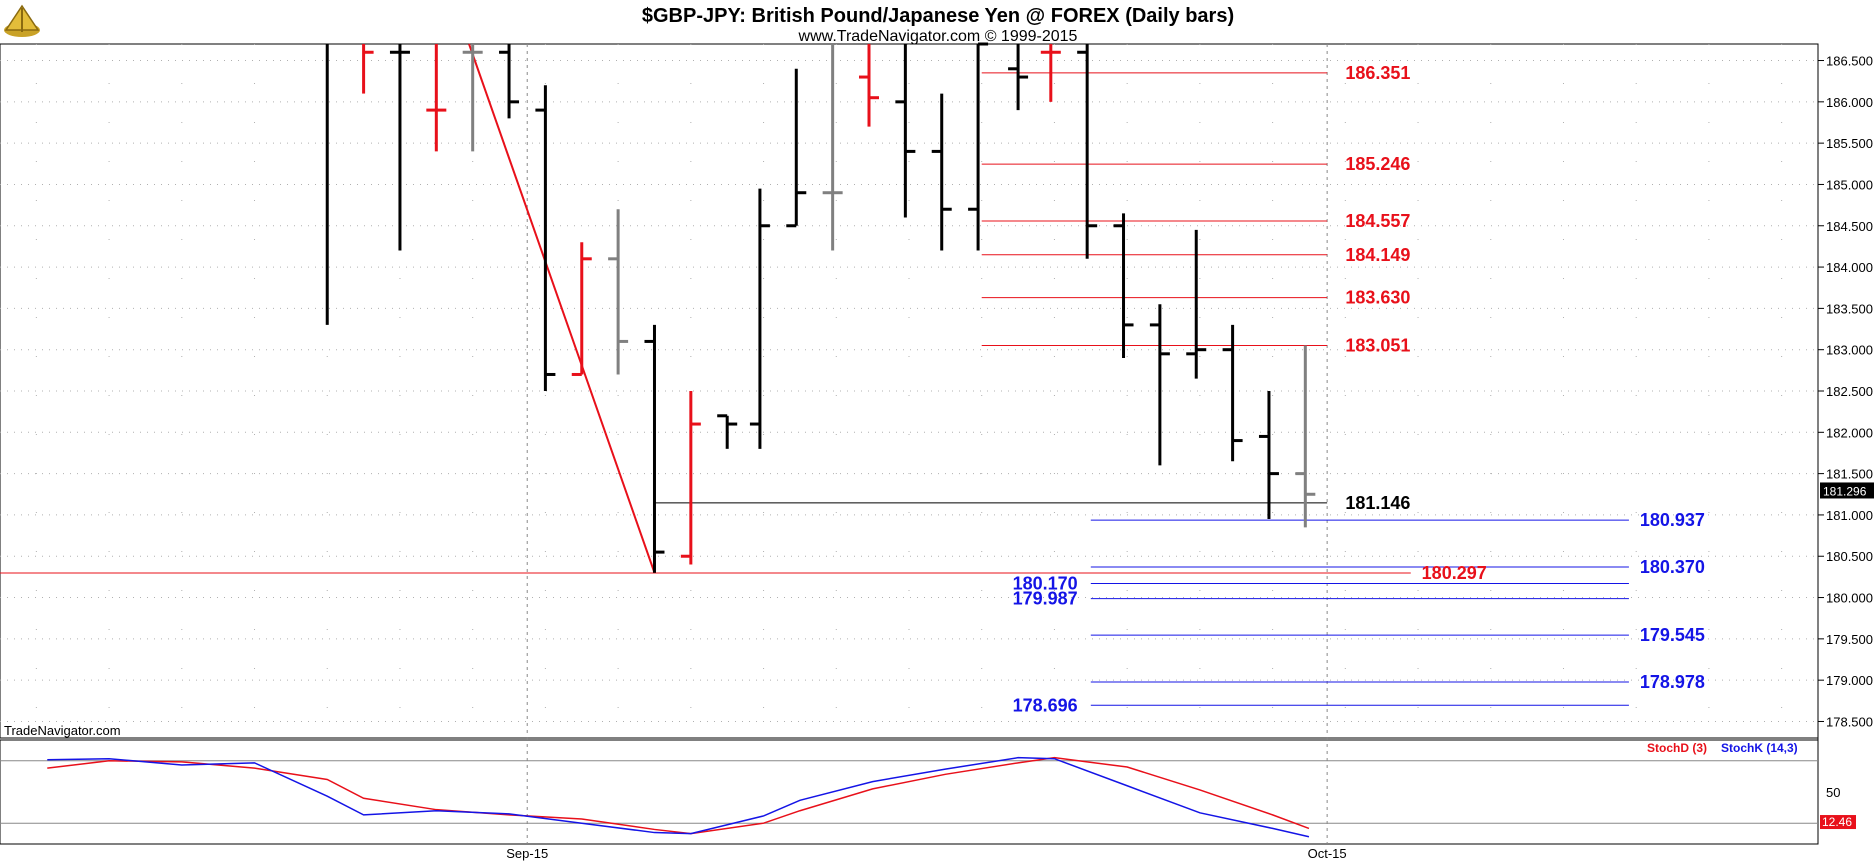 Image resolution: width=1876 pixels, height=863 pixels. What do you see at coordinates (1849, 598) in the screenshot?
I see `y-tick-label: 180.000` at bounding box center [1849, 598].